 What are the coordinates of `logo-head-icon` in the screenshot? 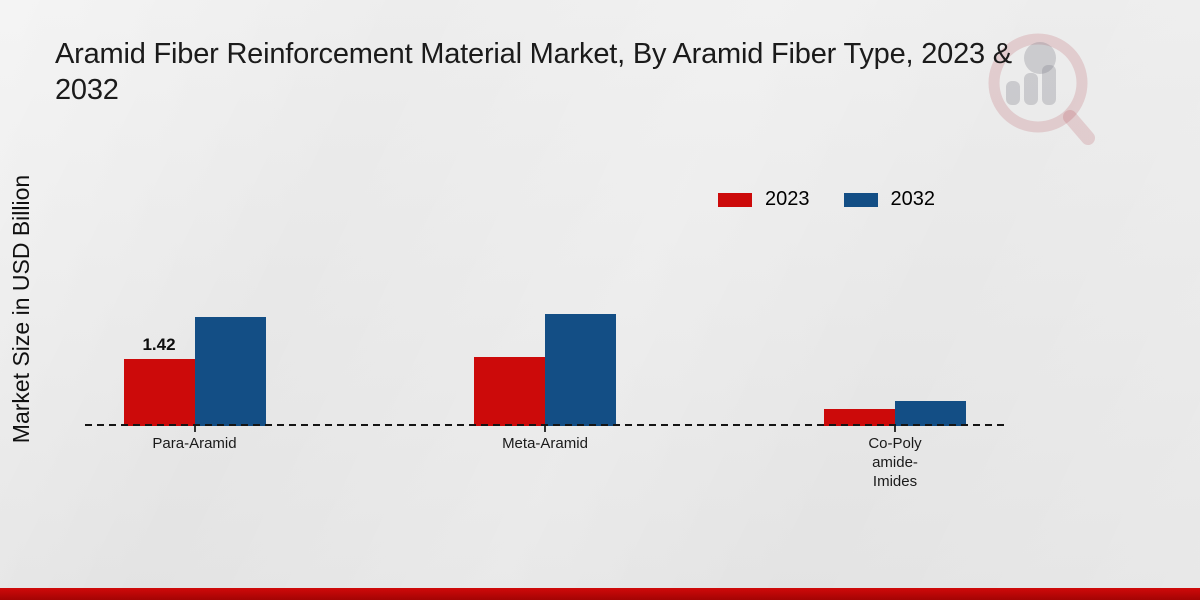 It's located at (1040, 58).